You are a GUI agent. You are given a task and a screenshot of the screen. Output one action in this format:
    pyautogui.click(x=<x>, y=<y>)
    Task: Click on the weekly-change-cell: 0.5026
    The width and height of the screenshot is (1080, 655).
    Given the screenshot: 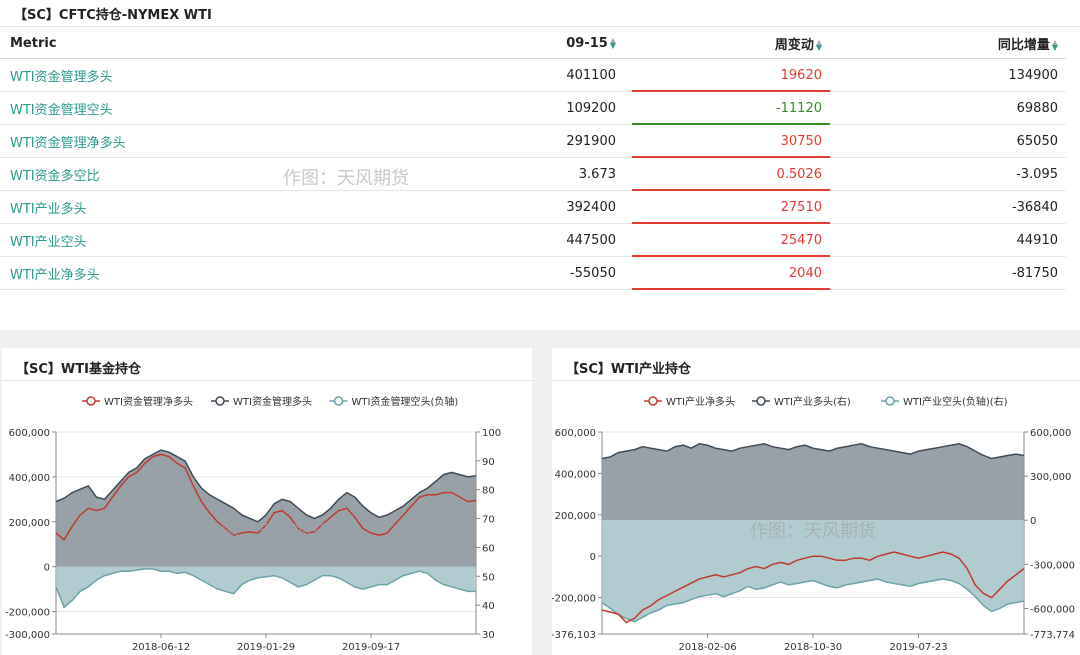 What is the action you would take?
    pyautogui.click(x=727, y=174)
    